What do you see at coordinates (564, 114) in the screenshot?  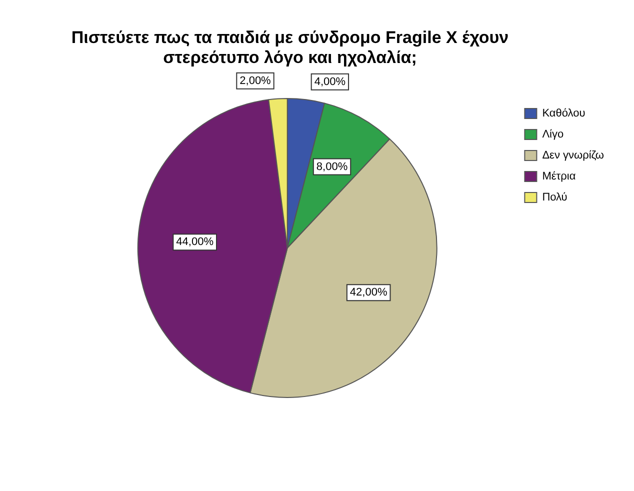 I see `legend-label: Καθόλου` at bounding box center [564, 114].